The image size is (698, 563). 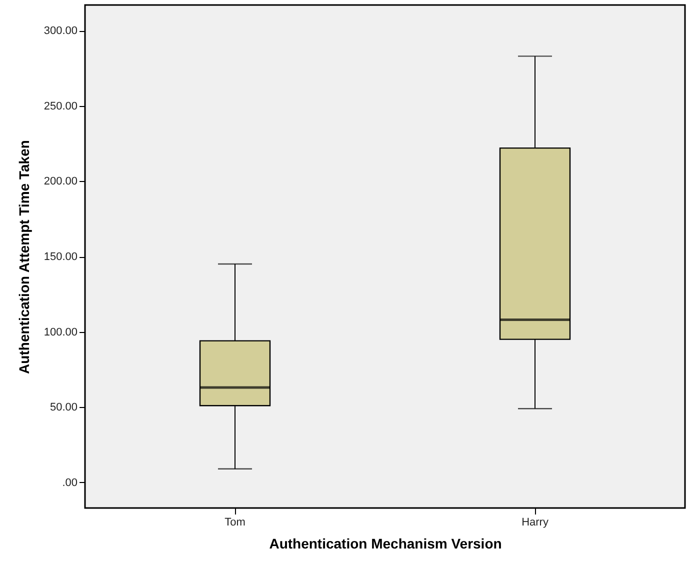 What do you see at coordinates (61, 332) in the screenshot?
I see `y-tick-label: 100.00` at bounding box center [61, 332].